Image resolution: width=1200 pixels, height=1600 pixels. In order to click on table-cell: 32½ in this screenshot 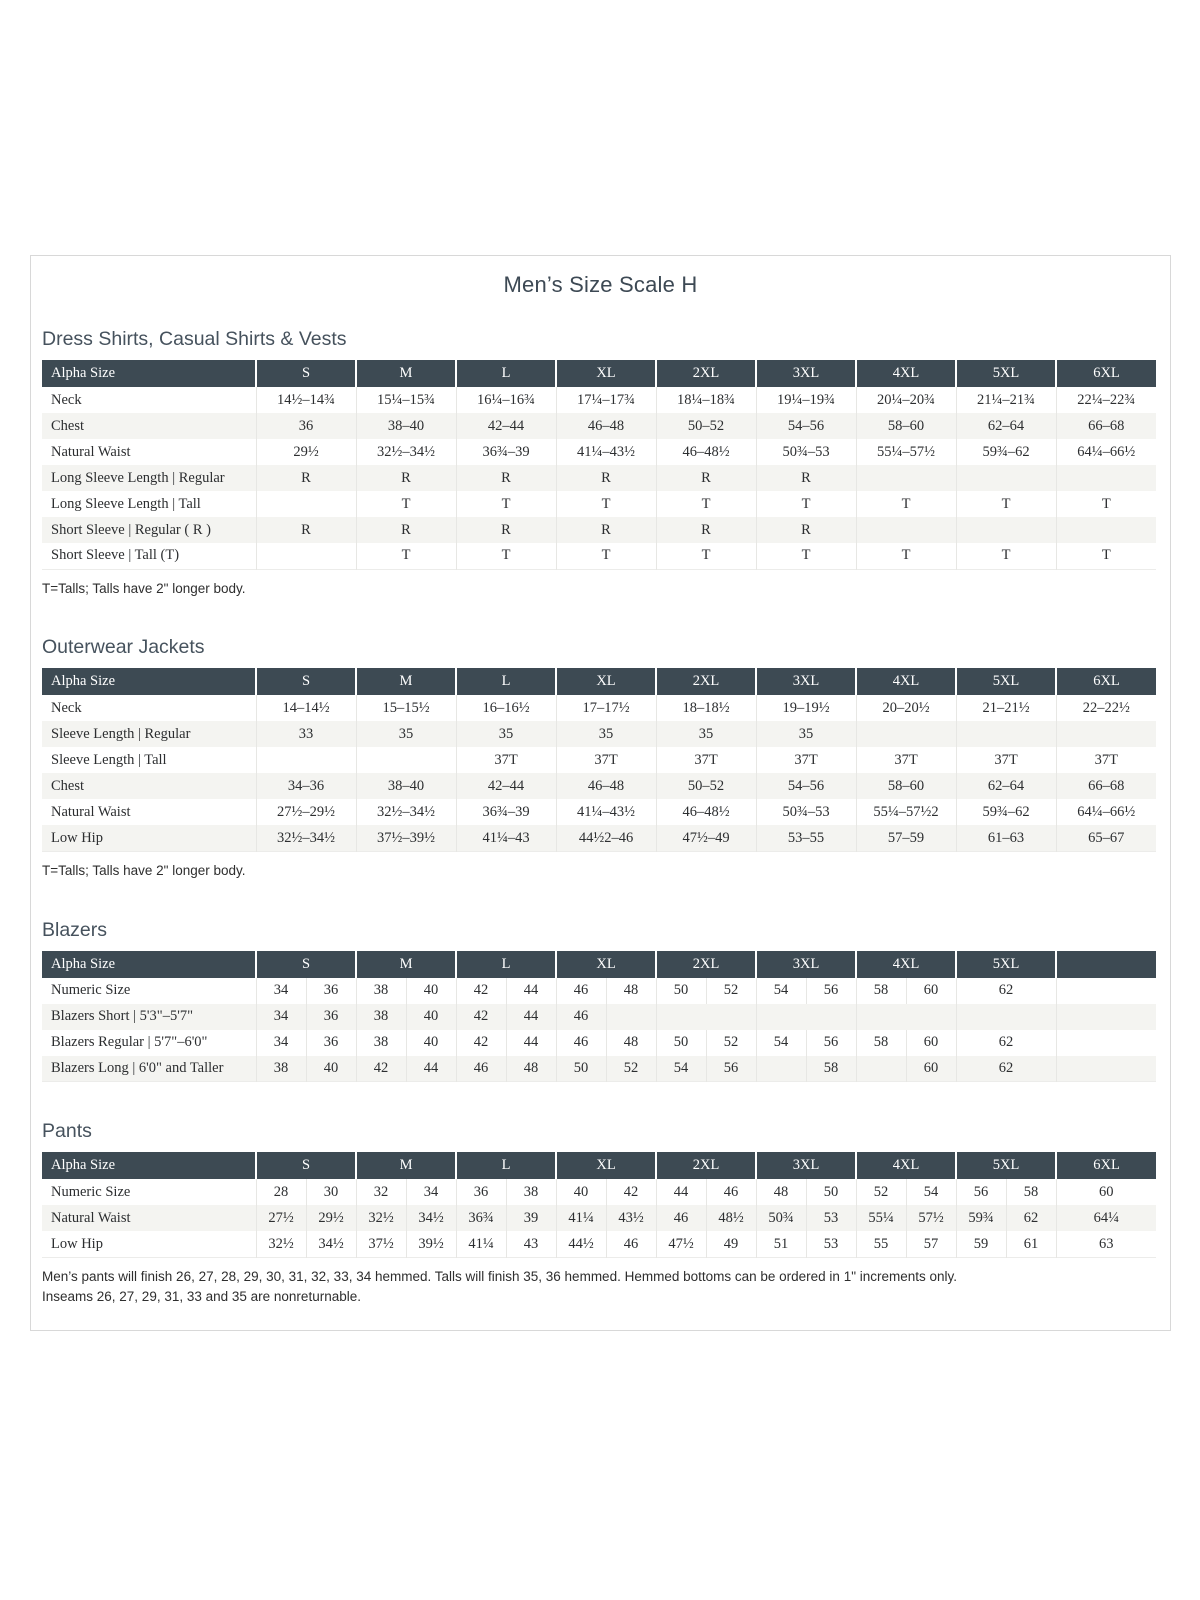, I will do `click(381, 1218)`.